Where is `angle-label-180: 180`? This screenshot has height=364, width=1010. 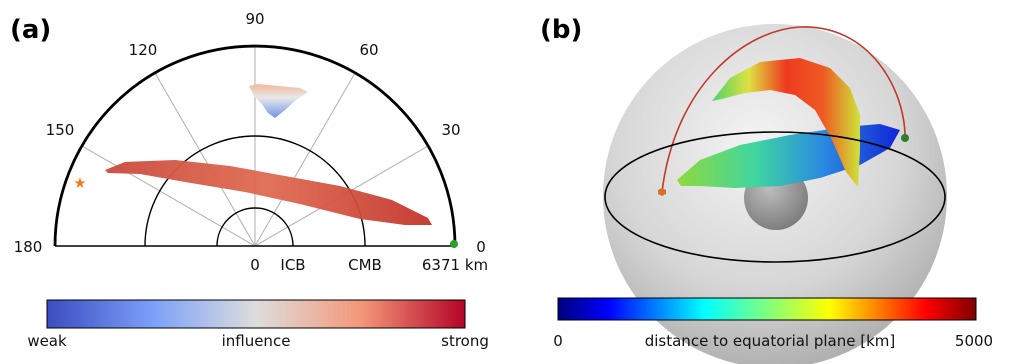
angle-label-180: 180 is located at coordinates (28, 247).